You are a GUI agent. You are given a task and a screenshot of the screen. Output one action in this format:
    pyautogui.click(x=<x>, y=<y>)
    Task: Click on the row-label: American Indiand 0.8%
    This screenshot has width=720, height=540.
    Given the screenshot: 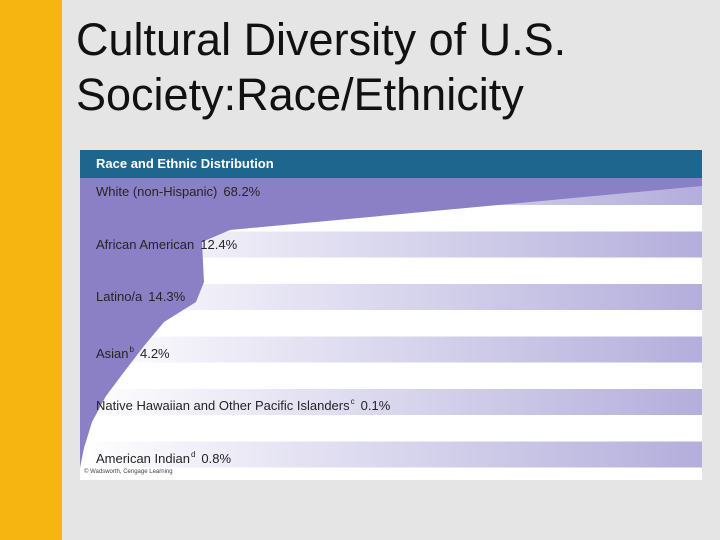 What is the action you would take?
    pyautogui.click(x=163, y=457)
    